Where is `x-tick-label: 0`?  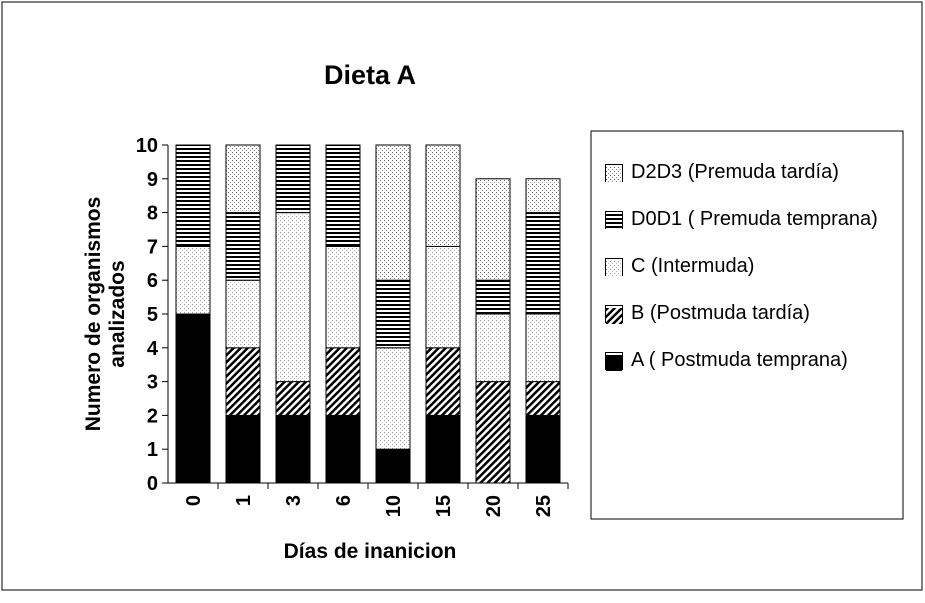 x-tick-label: 0 is located at coordinates (194, 500).